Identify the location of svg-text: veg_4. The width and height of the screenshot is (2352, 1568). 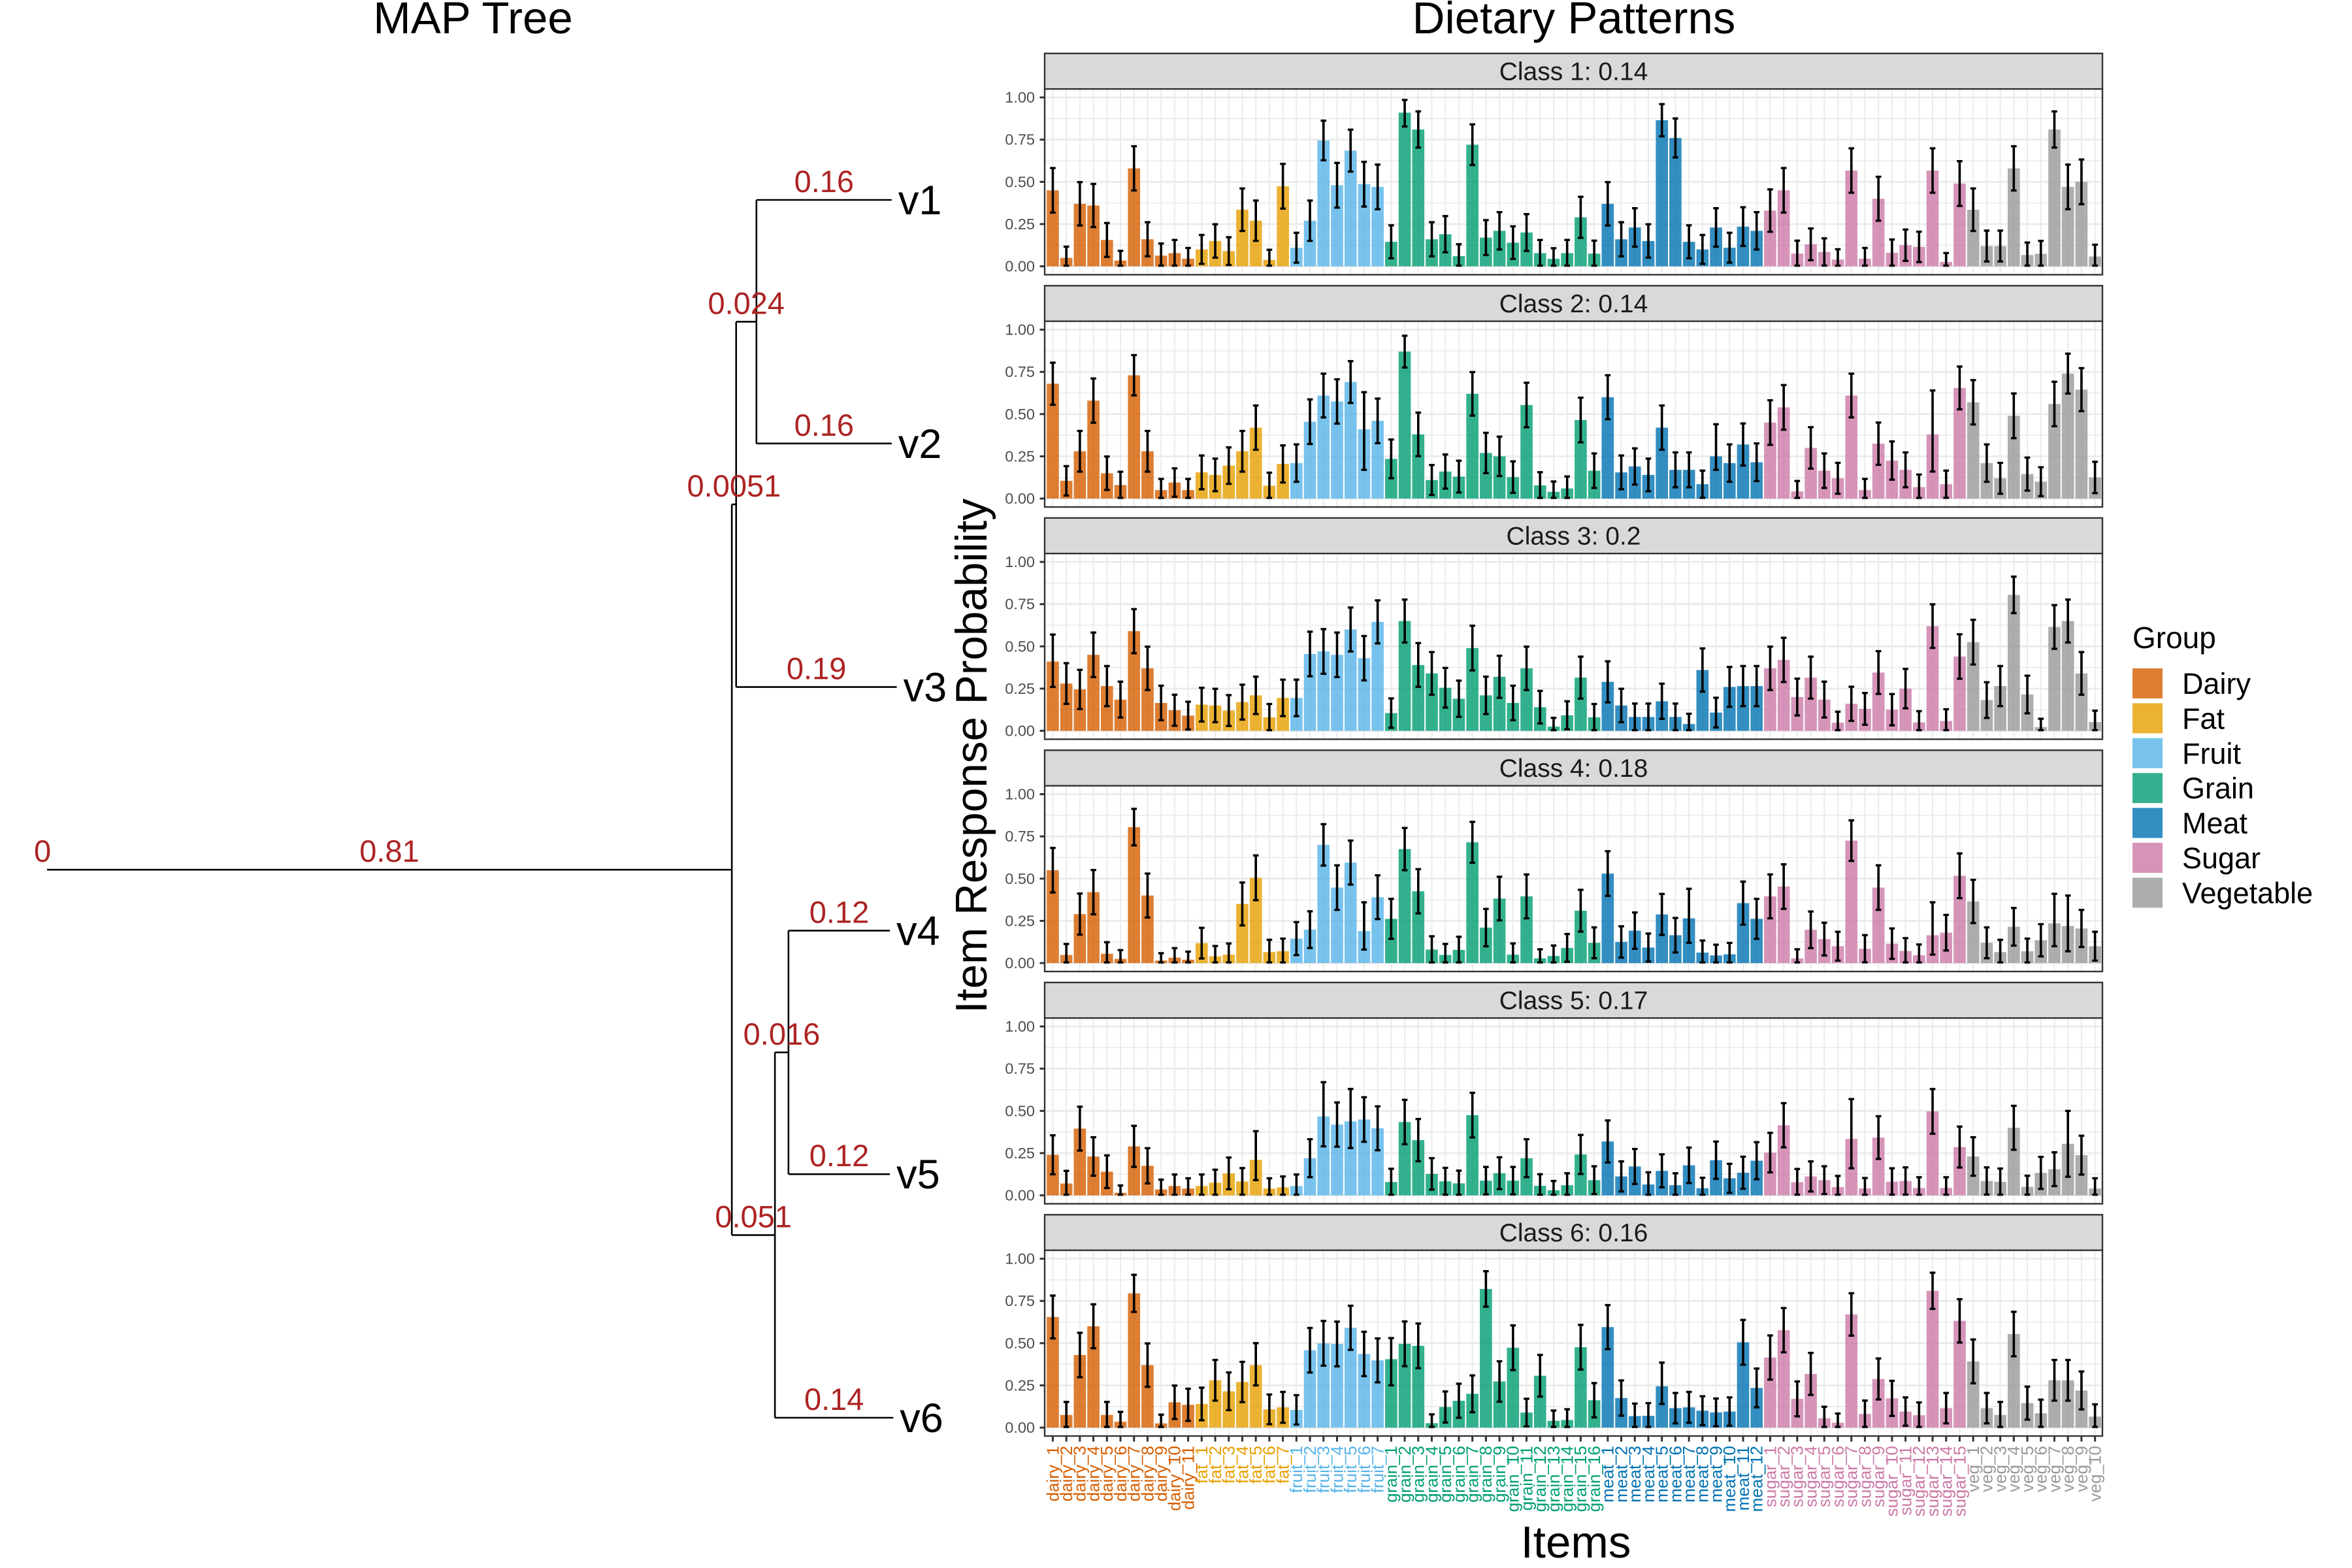
(2013, 1469).